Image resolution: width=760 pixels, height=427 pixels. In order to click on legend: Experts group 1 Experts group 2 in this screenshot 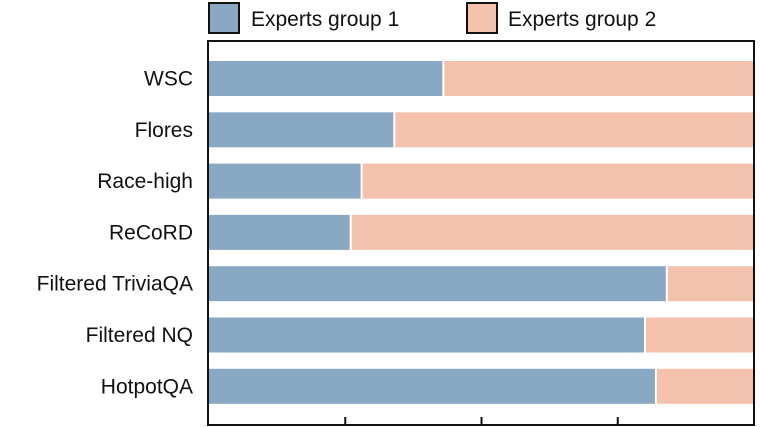, I will do `click(432, 18)`.